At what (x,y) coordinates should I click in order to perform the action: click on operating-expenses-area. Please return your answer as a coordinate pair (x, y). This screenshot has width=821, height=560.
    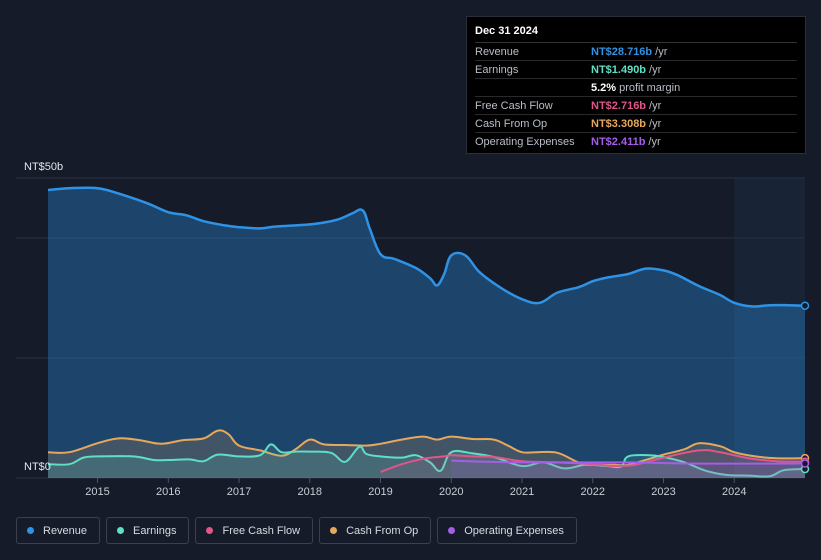
    Looking at the image, I should click on (628, 469).